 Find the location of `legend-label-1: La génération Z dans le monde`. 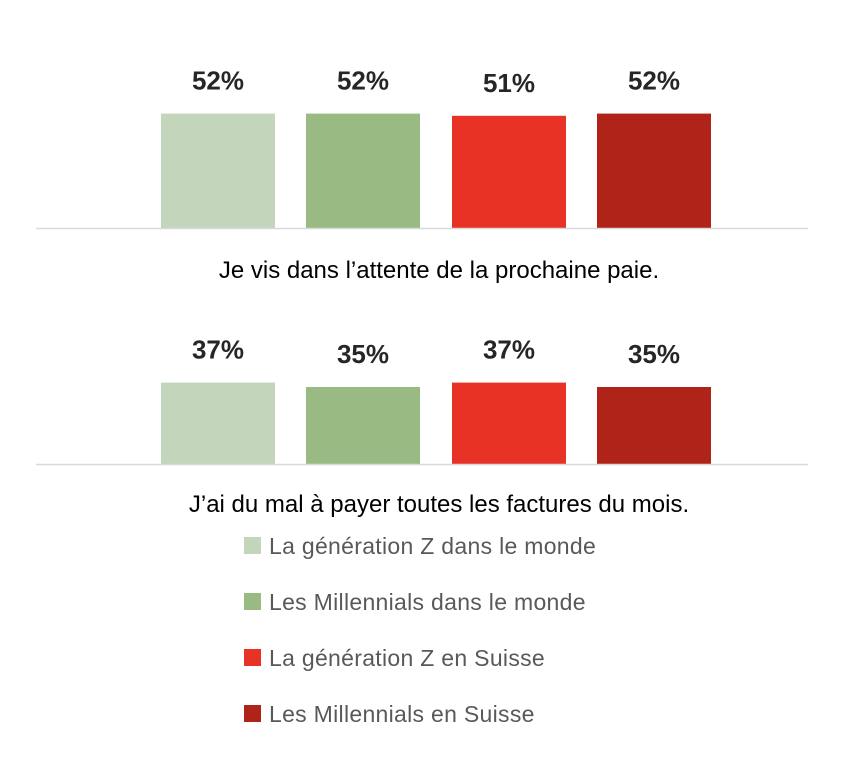

legend-label-1: La génération Z dans le monde is located at coordinates (432, 546).